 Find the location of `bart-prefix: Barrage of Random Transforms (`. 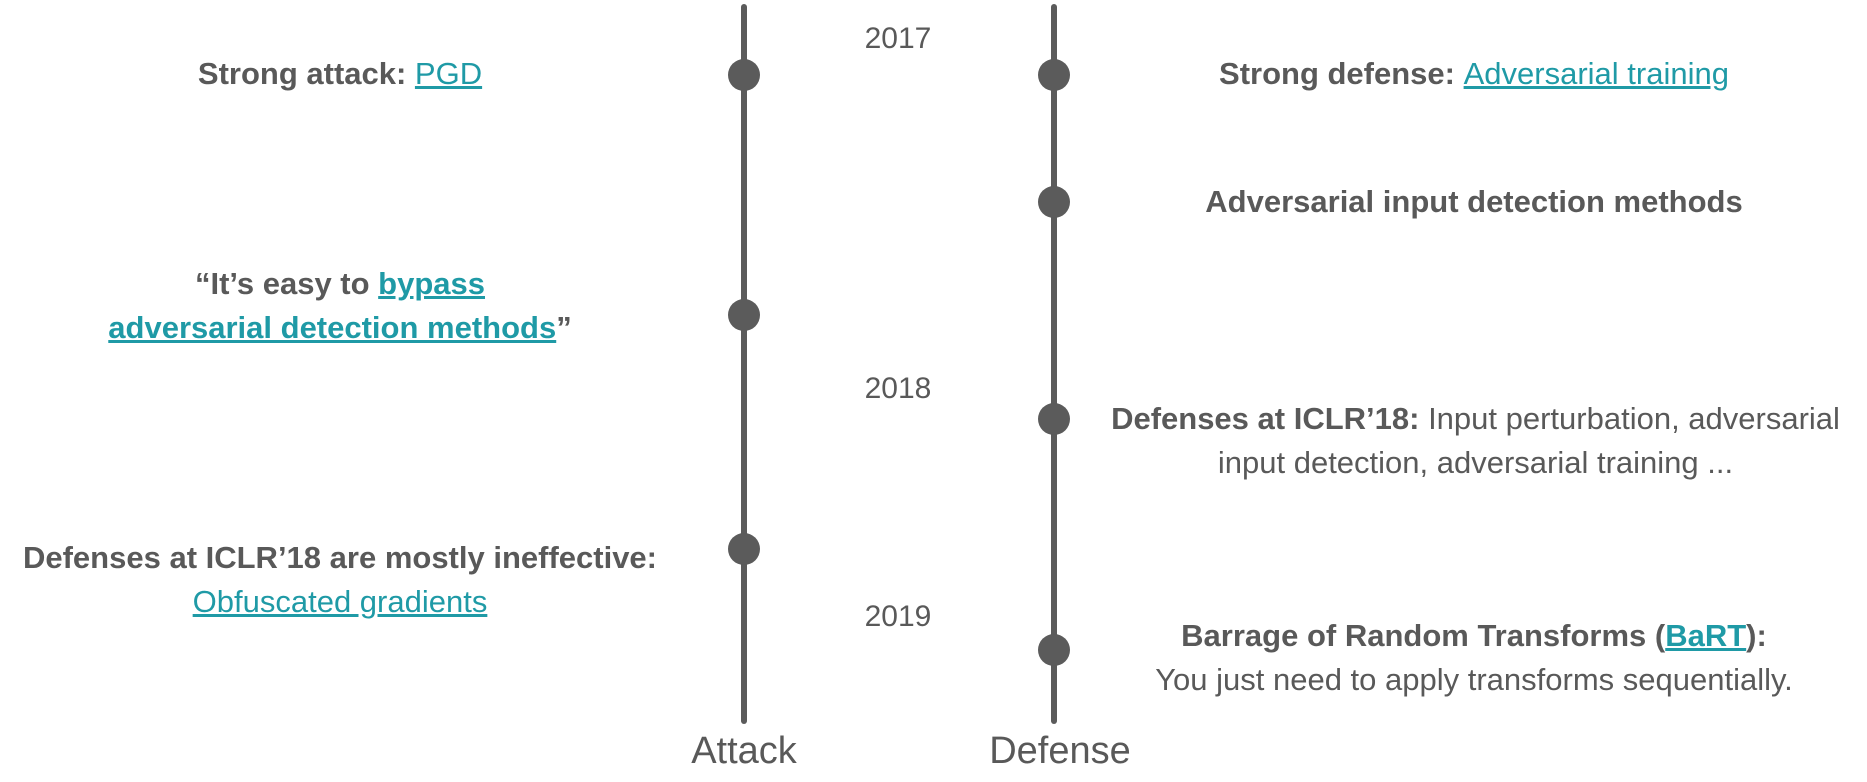

bart-prefix: Barrage of Random Transforms ( is located at coordinates (1423, 635).